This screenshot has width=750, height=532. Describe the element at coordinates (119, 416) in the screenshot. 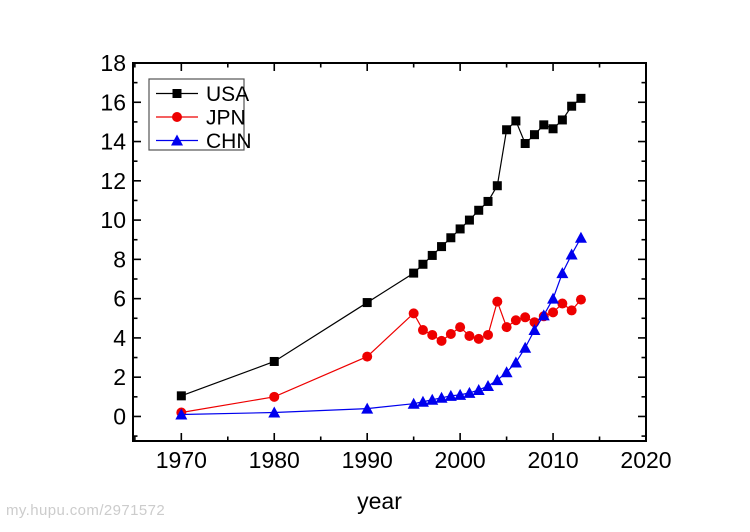

I see `y-tick-label: 0` at that location.